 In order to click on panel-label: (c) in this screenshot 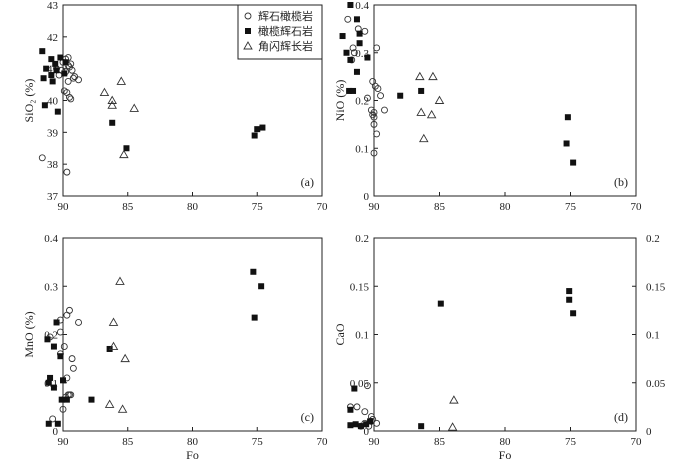, I will do `click(307, 417)`.